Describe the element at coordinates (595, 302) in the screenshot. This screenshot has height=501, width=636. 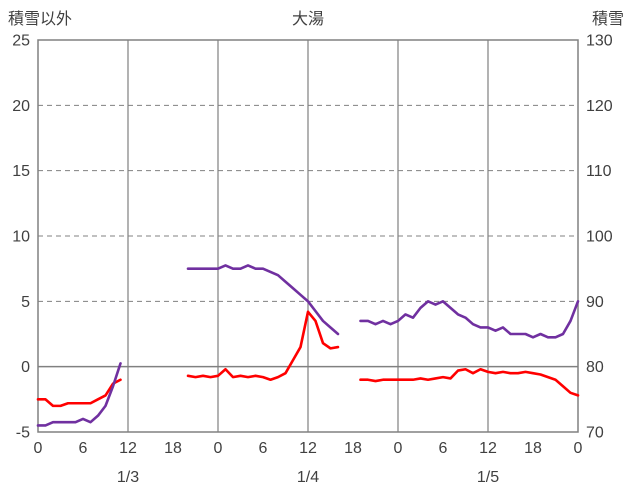
I see `right-axis-tick-label: 90` at that location.